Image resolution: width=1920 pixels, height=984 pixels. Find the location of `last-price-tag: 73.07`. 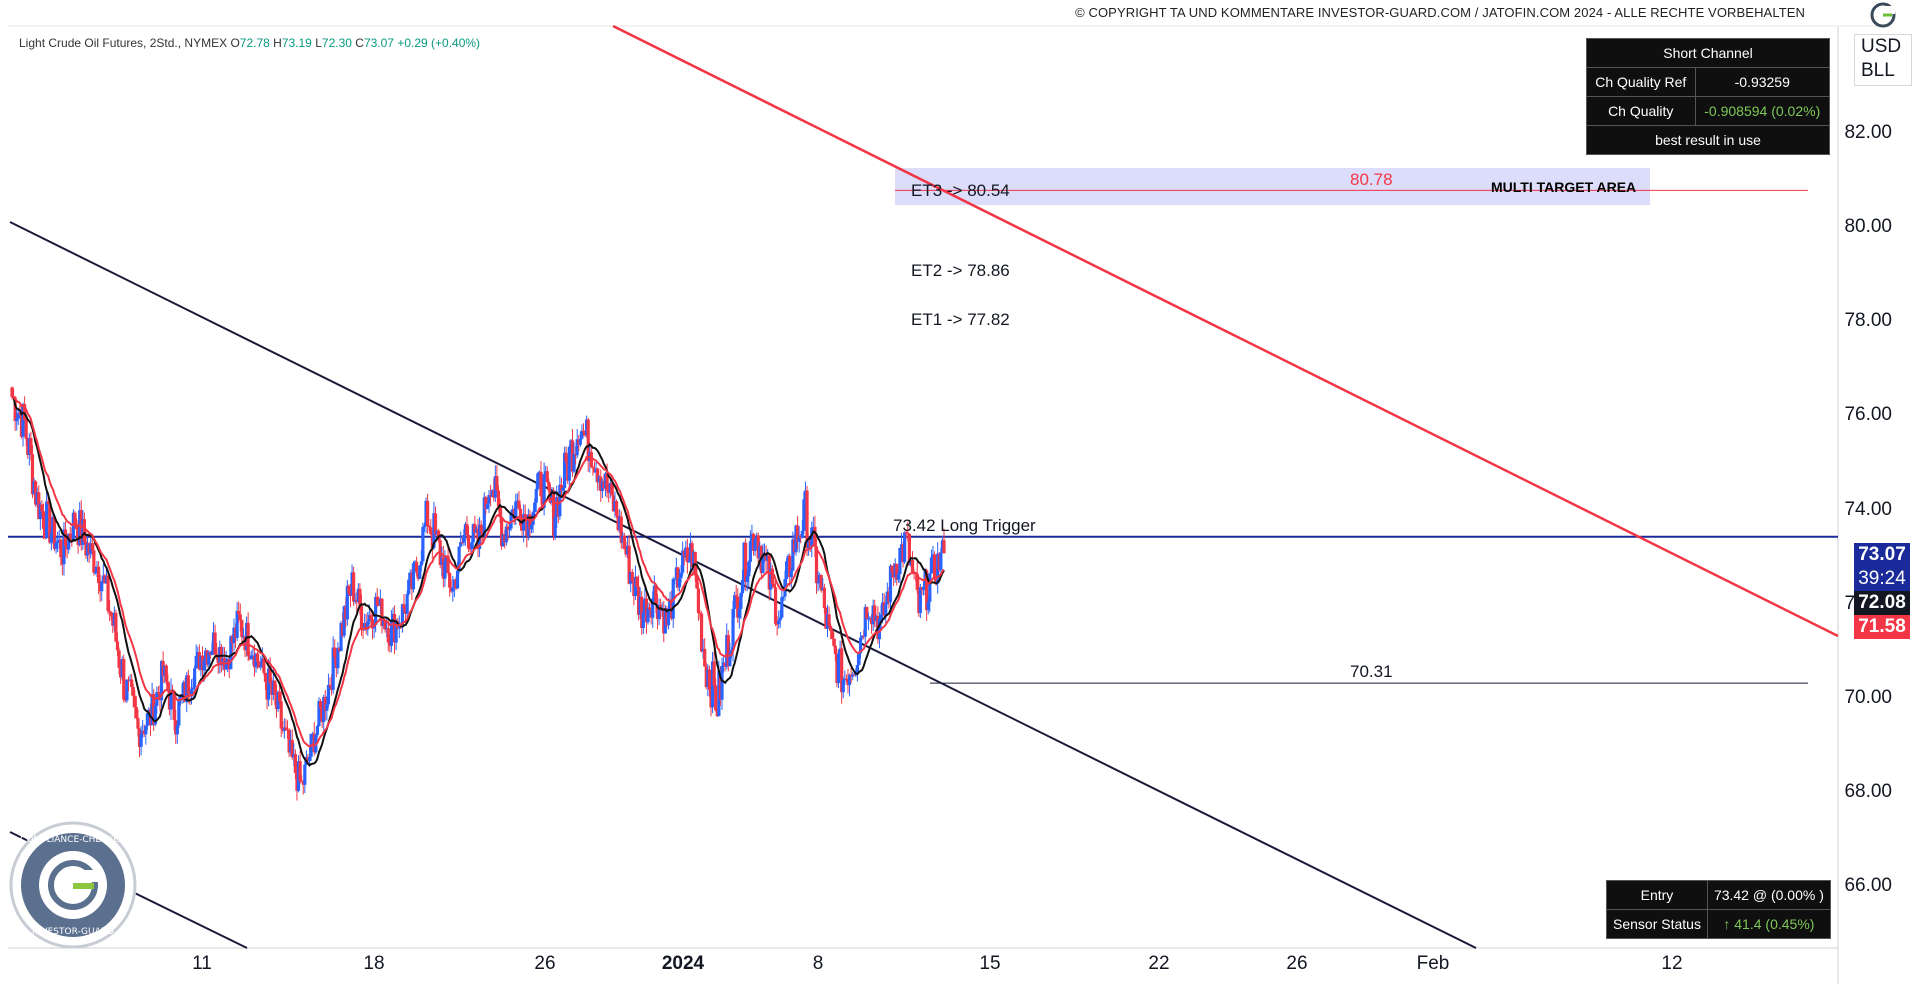

last-price-tag: 73.07 is located at coordinates (1882, 555).